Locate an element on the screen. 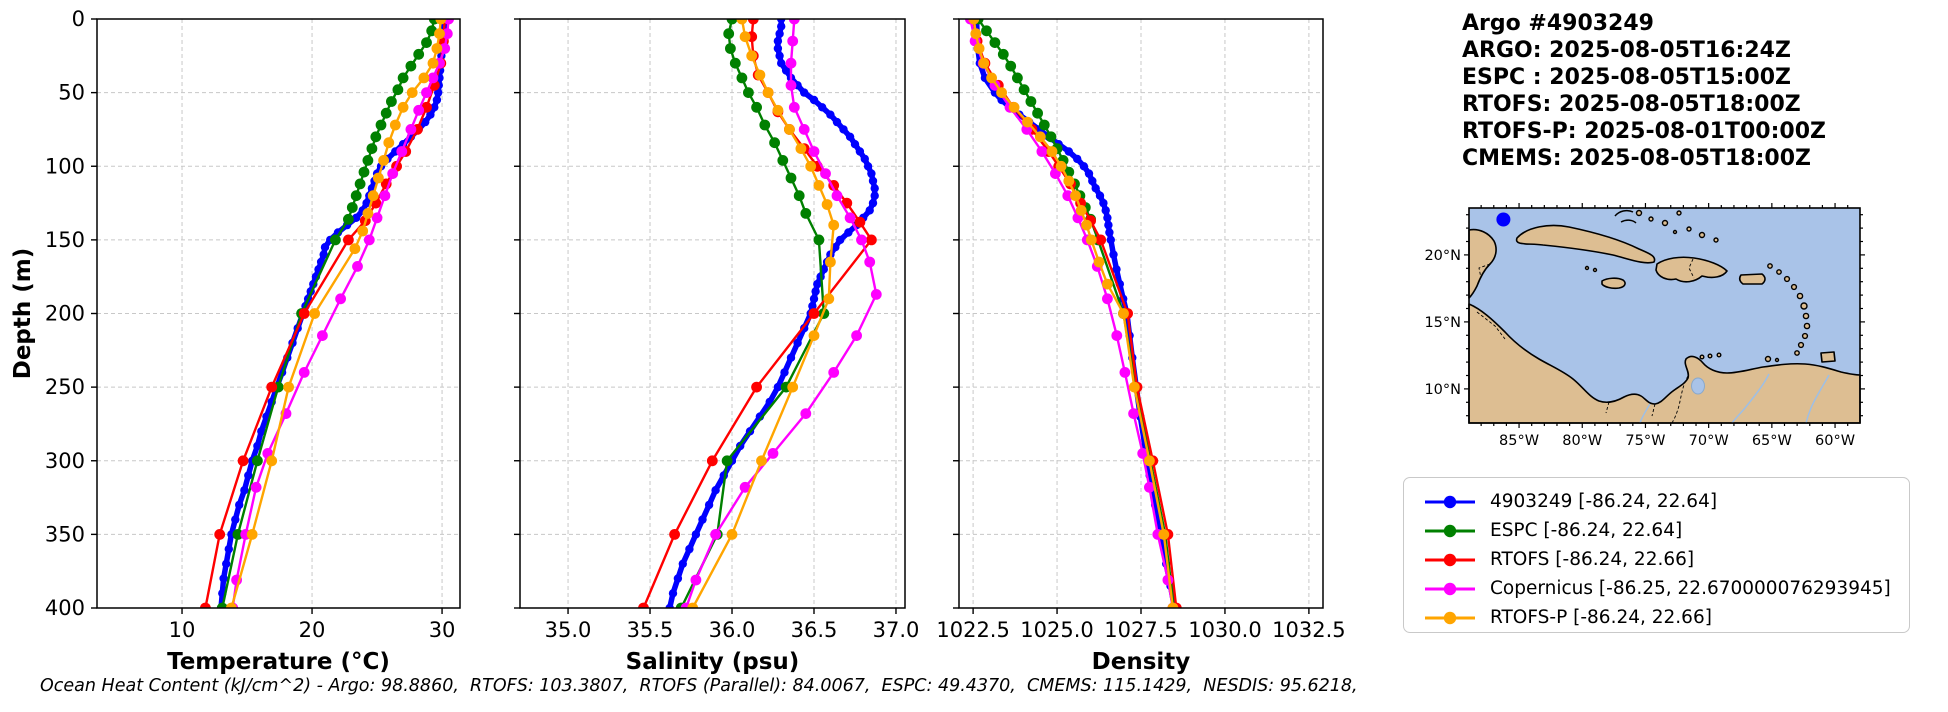  legend-label: 4903249 [-86.24, 22.64] is located at coordinates (1604, 501).